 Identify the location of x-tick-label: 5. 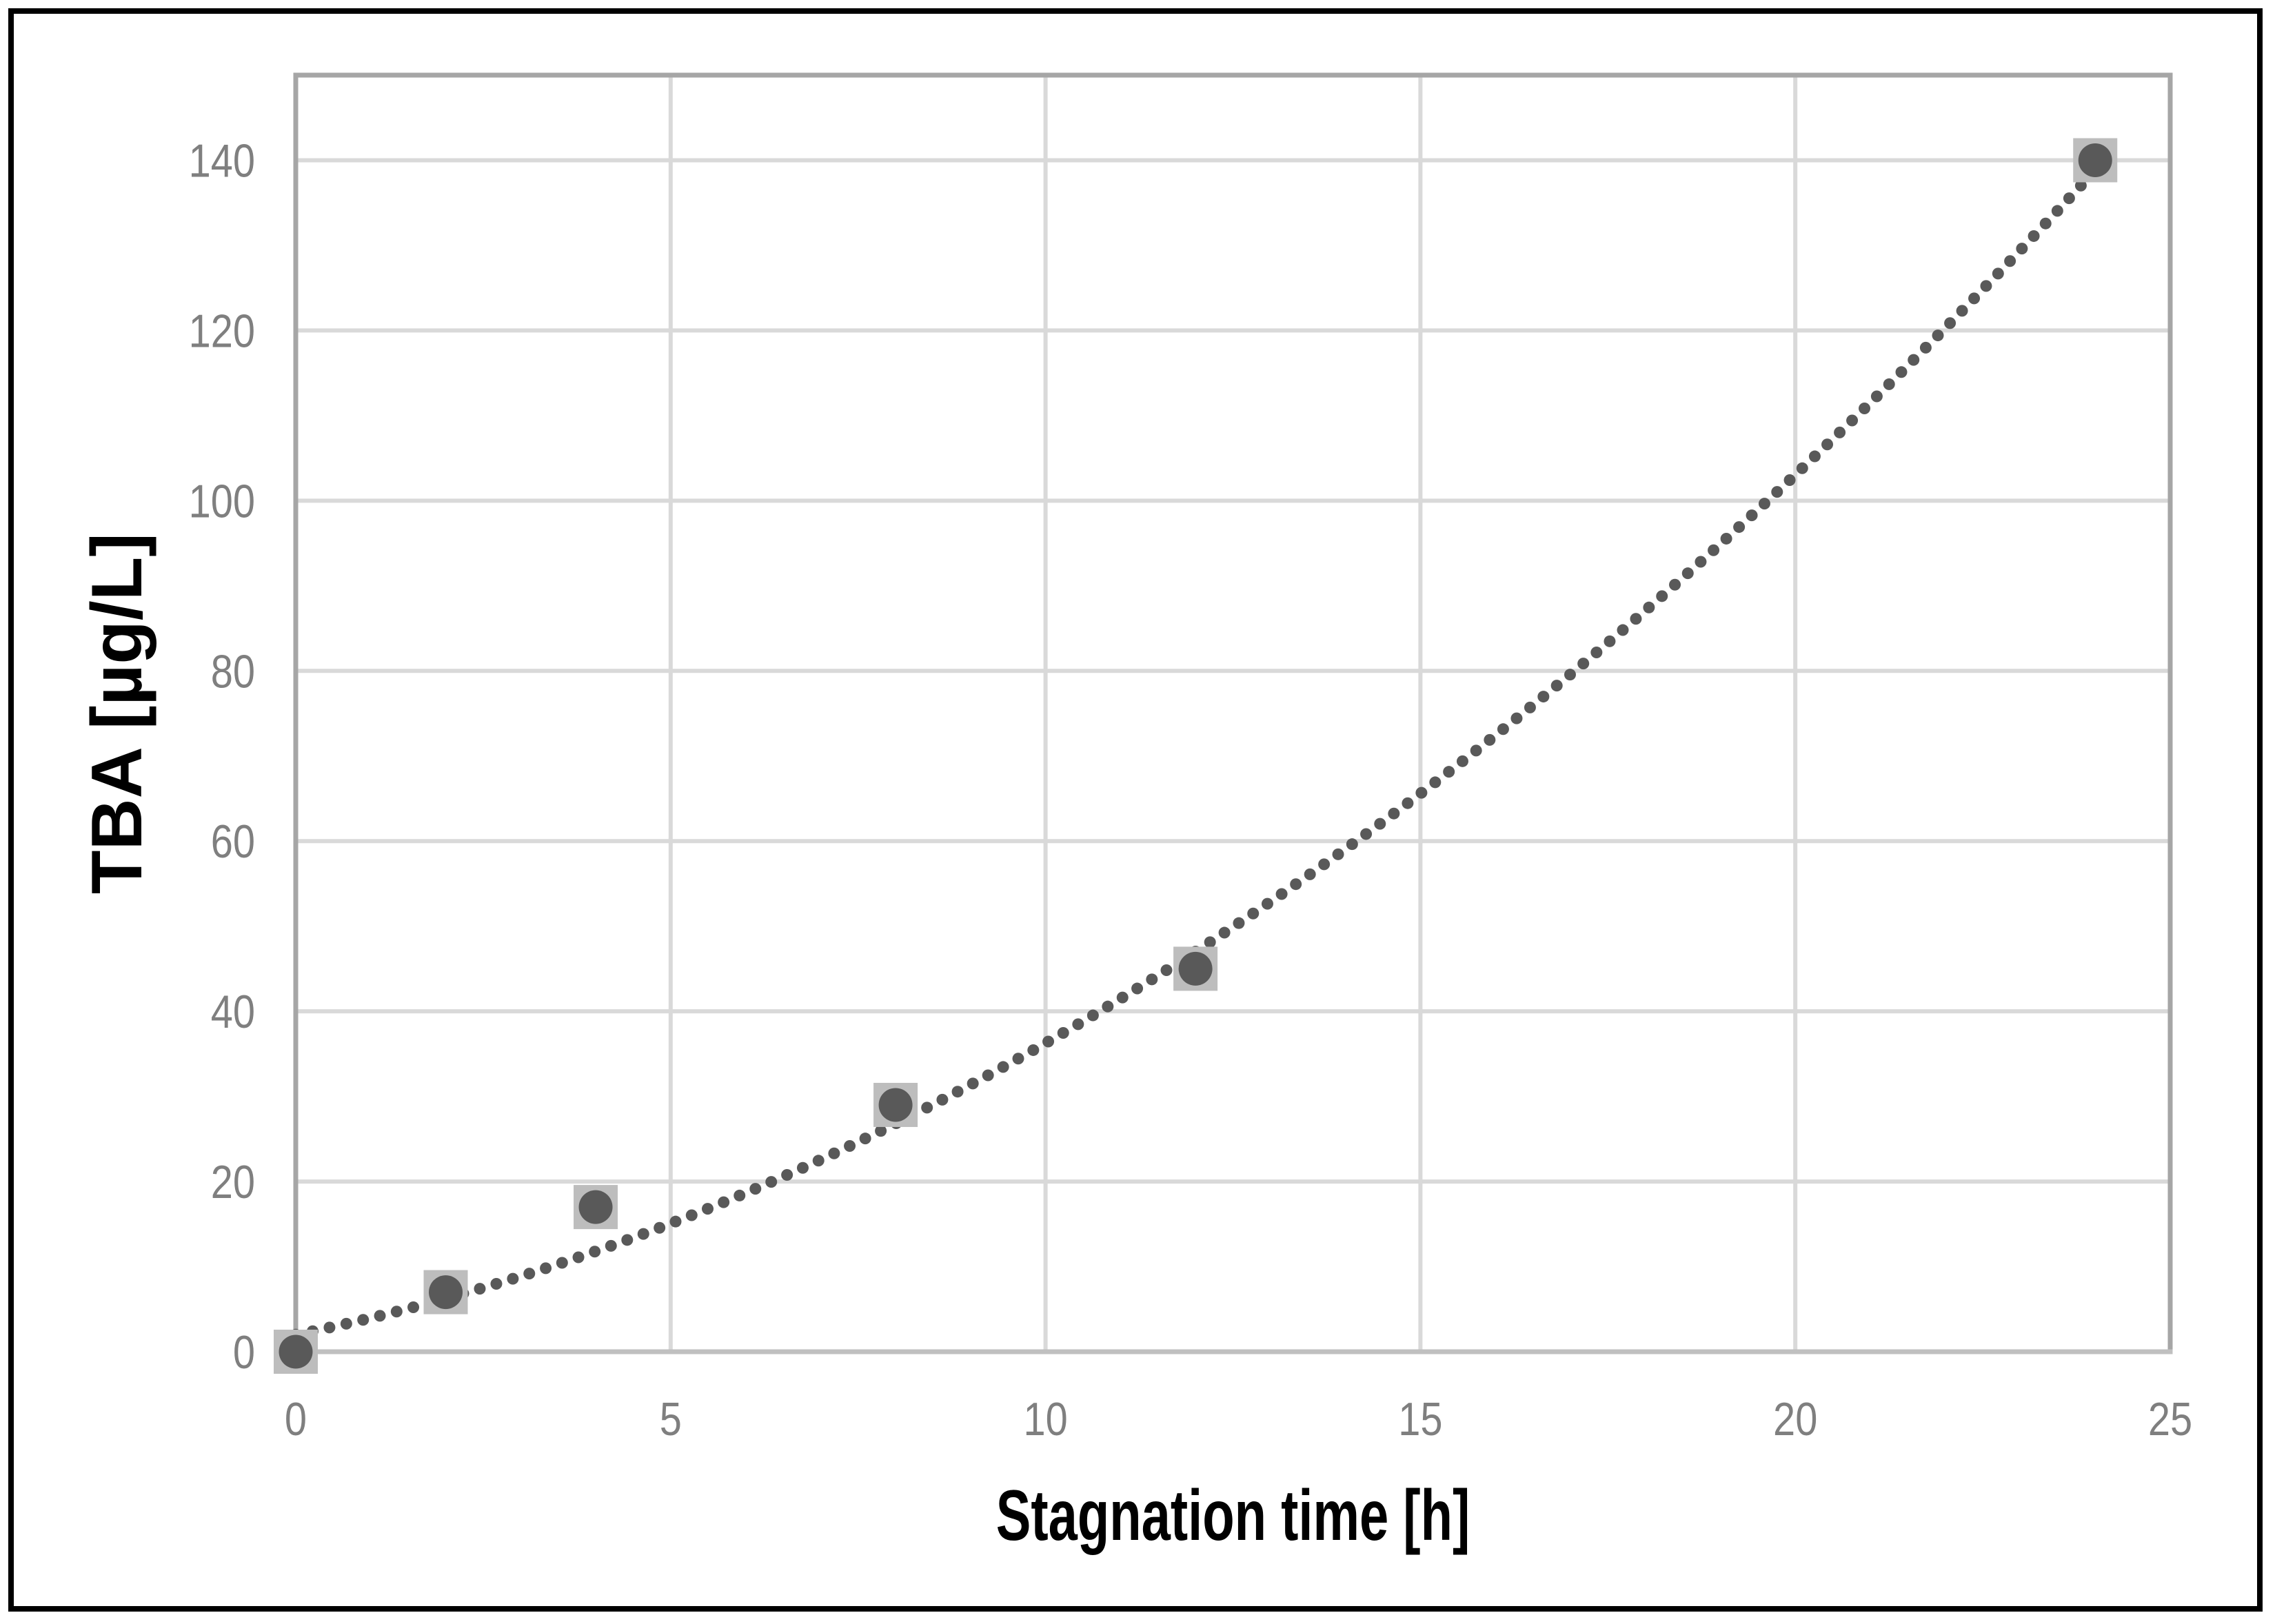
(671, 1419).